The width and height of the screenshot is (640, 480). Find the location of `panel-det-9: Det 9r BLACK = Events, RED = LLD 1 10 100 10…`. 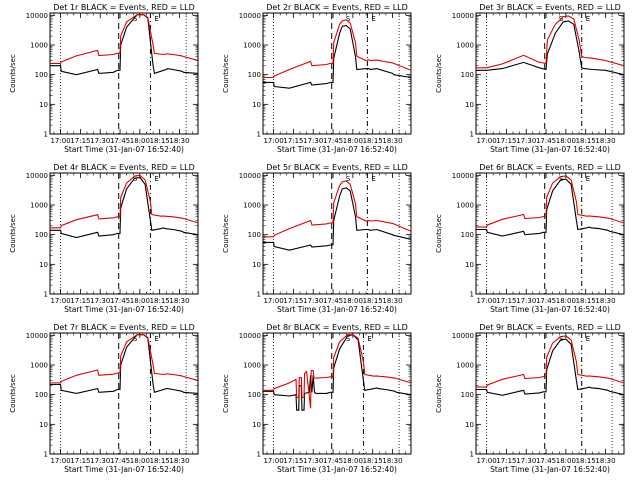

panel-det-9: Det 9r BLACK = Events, RED = LLD 1 10 100 10… is located at coordinates (530, 398).